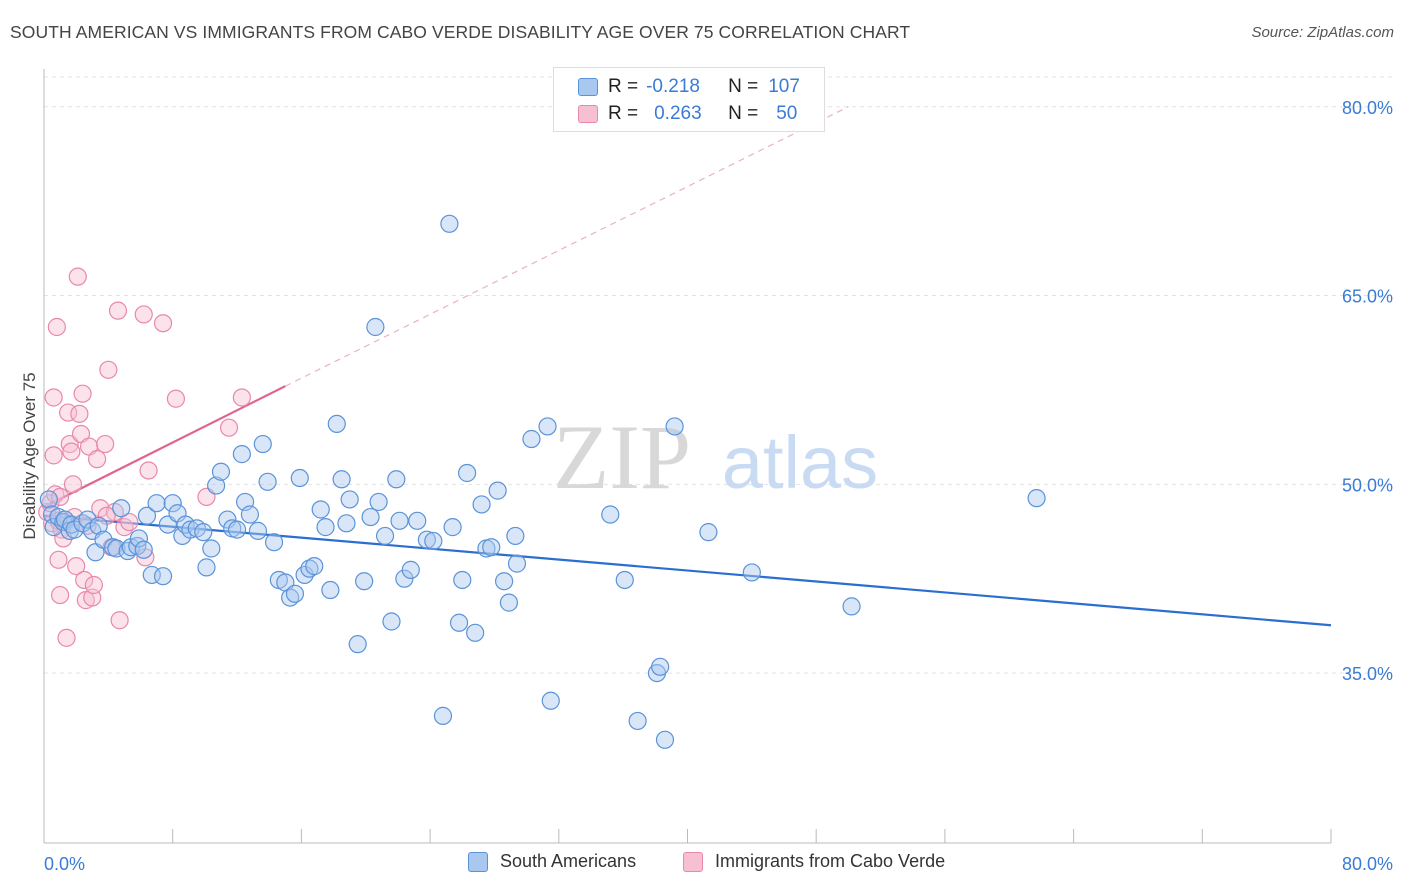 This screenshot has height=892, width=1406. Describe the element at coordinates (1322, 32) in the screenshot. I see `source-label: Source: ZipAtlas.com` at that location.